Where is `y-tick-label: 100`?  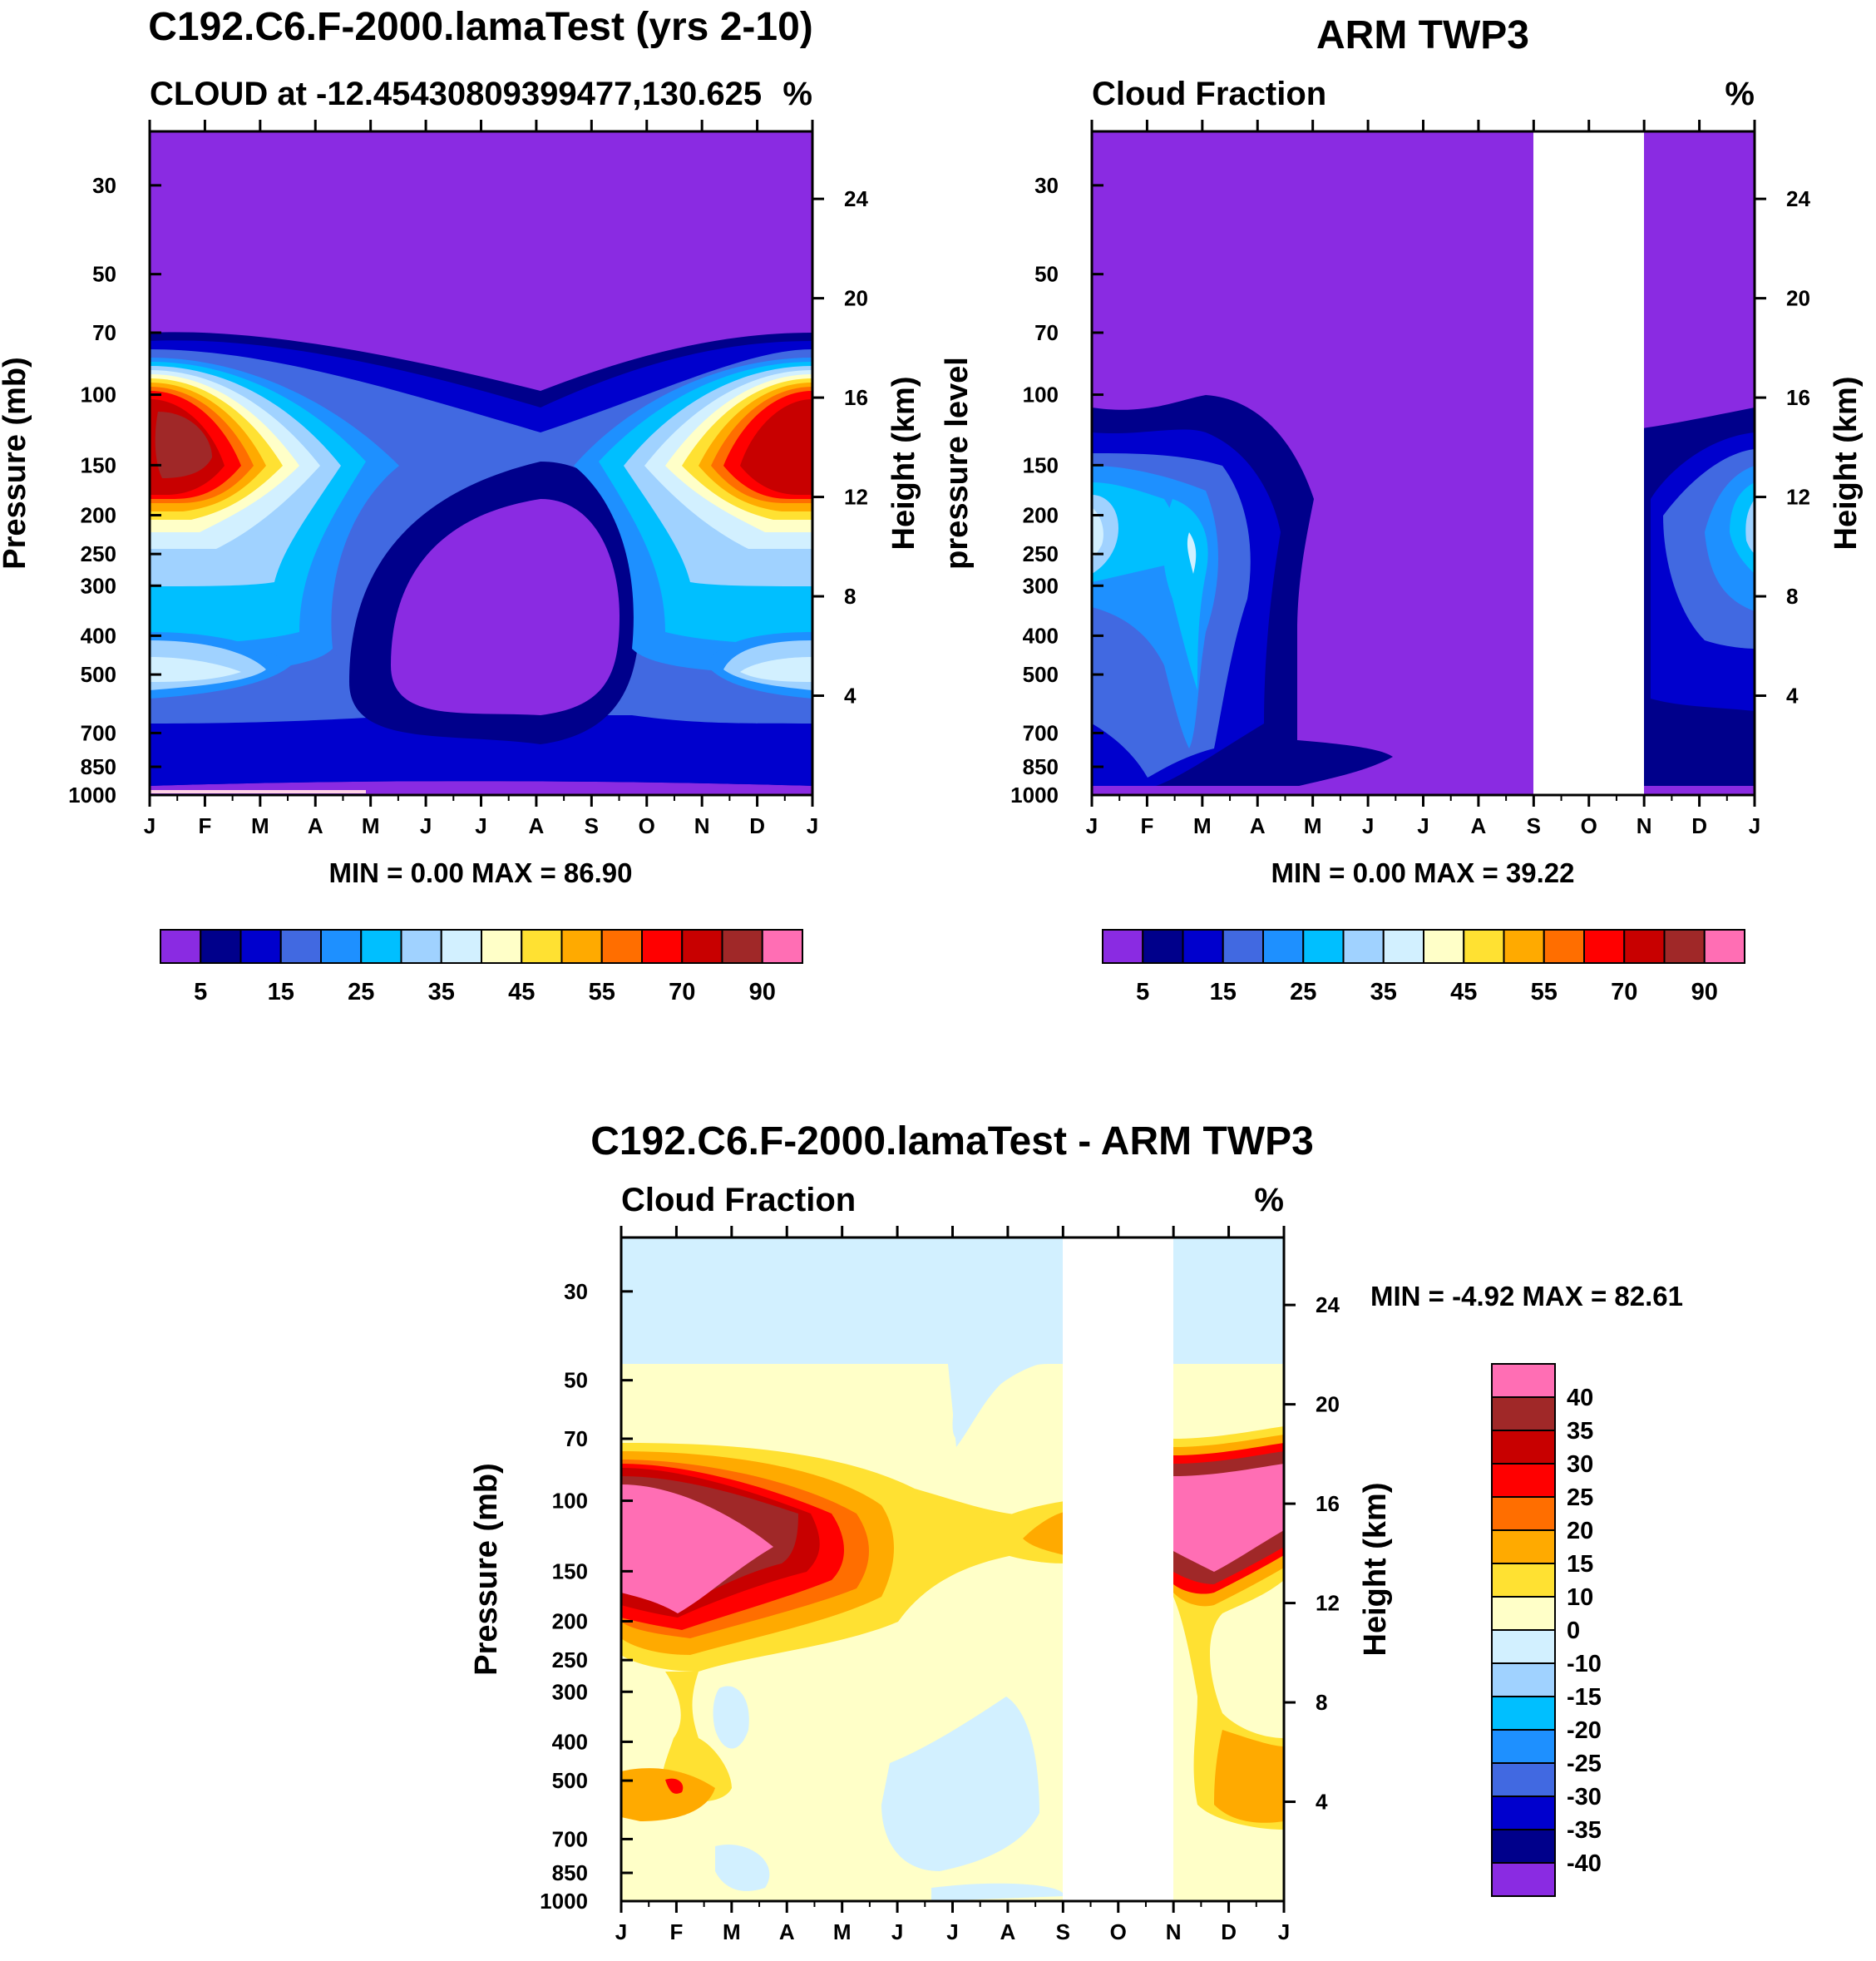 y-tick-label: 100 is located at coordinates (98, 395).